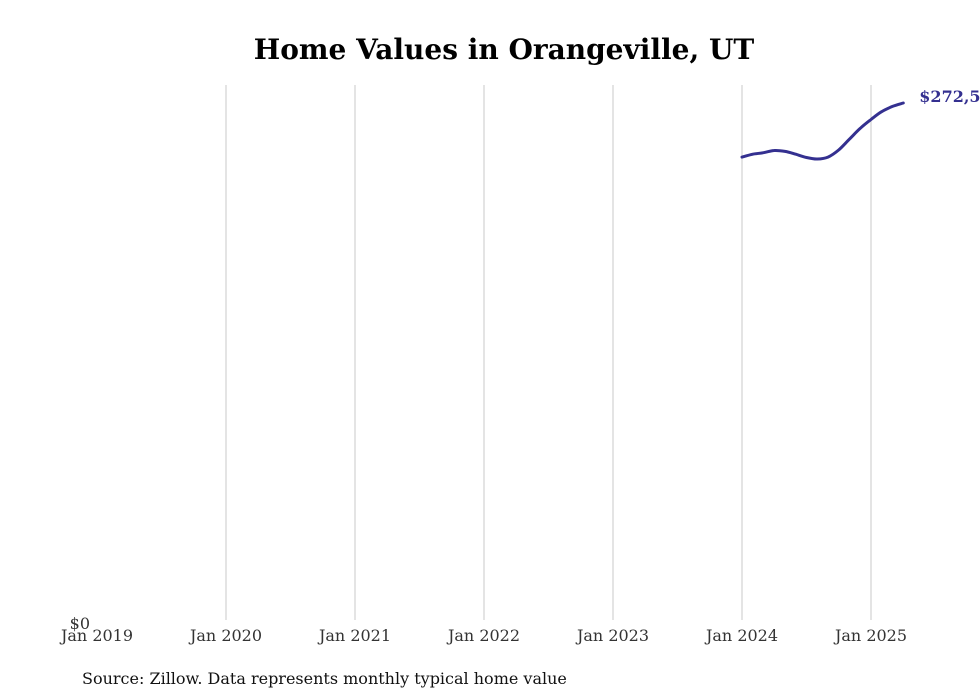 Image resolution: width=980 pixels, height=699 pixels. I want to click on x-tick-label: Jan 2023, so click(612, 635).